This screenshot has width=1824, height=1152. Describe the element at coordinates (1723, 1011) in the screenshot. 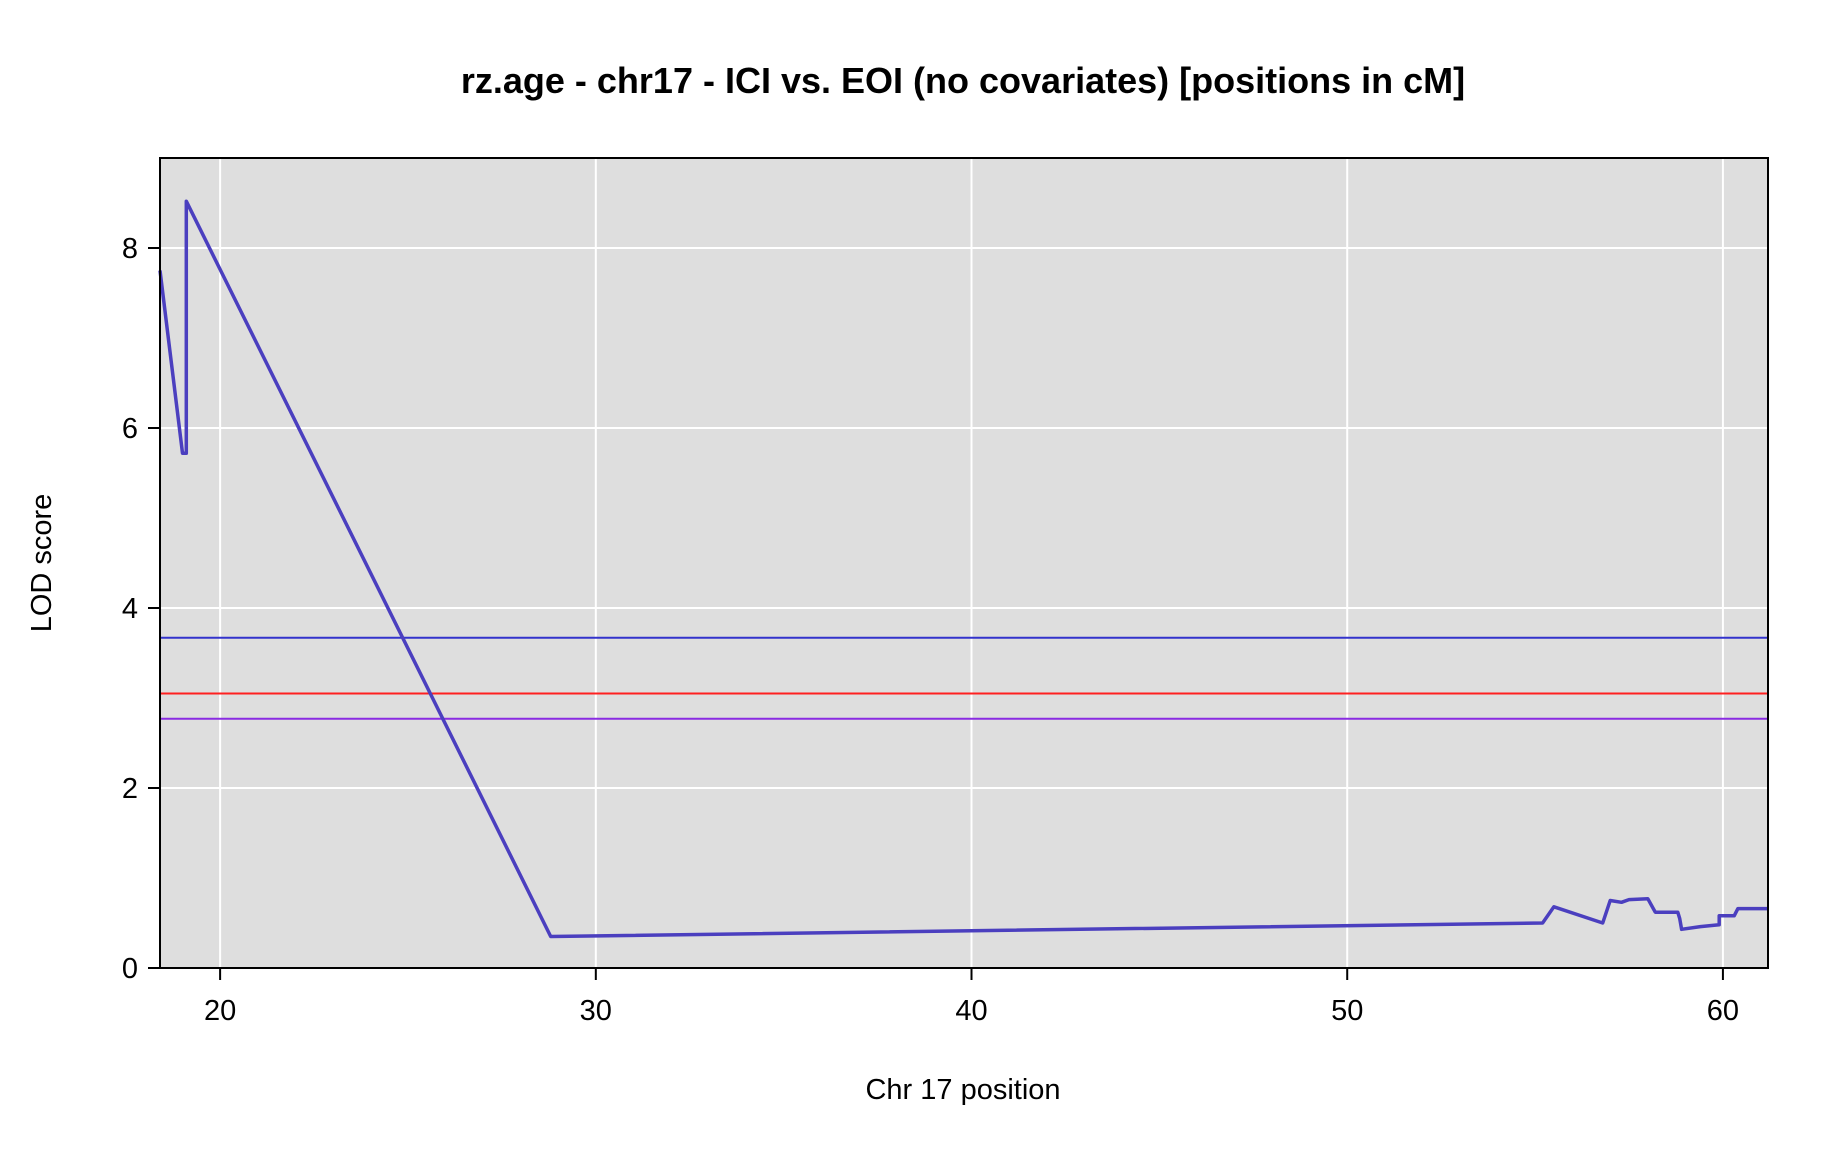

I see `x-tick-label: 60` at that location.